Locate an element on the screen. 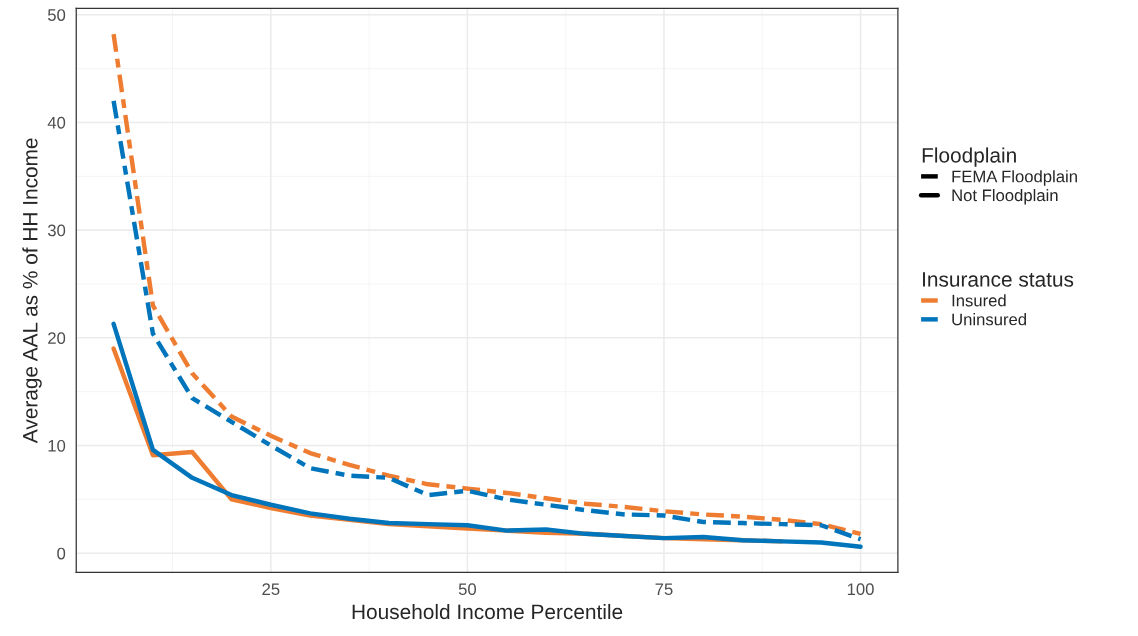 The height and width of the screenshot is (636, 1138). x-axis-title: Household Income Percentile is located at coordinates (487, 611).